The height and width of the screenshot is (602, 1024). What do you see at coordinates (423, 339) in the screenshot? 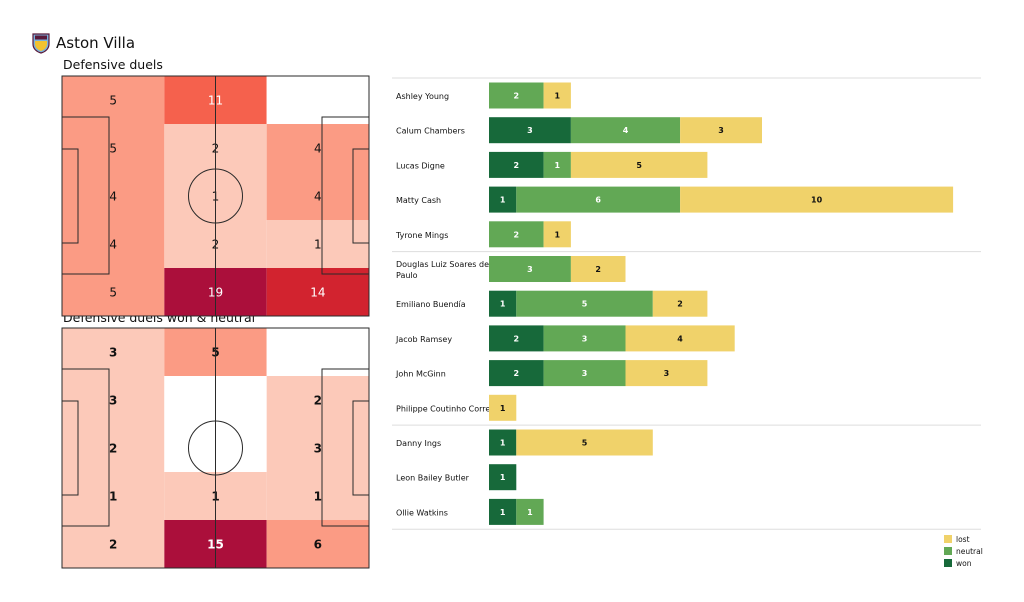
I see `player-name-label: Jacob Ramsey` at bounding box center [423, 339].